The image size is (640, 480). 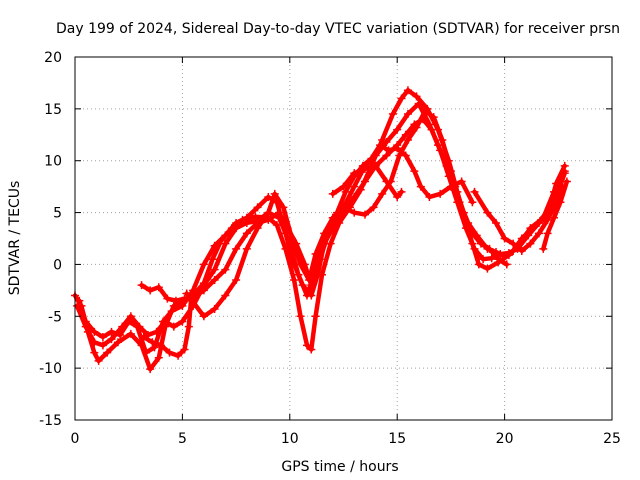 I want to click on x-tick-label: 10, so click(x=290, y=439).